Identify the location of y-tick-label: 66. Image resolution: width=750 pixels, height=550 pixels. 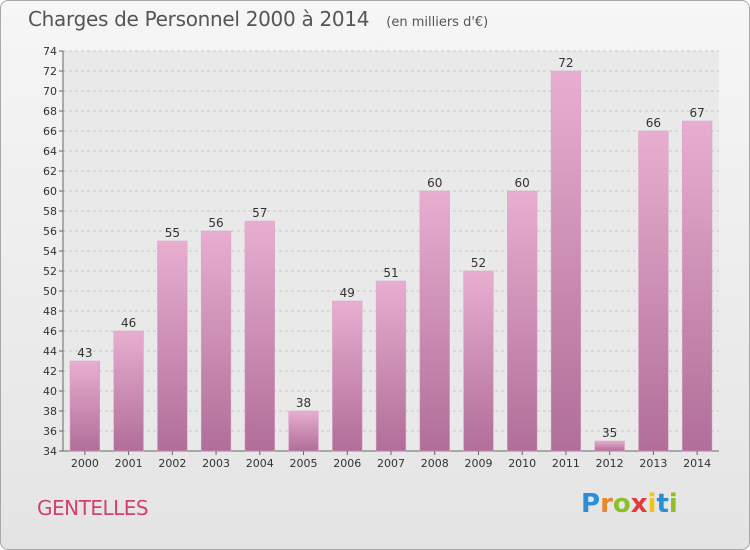
(50, 131).